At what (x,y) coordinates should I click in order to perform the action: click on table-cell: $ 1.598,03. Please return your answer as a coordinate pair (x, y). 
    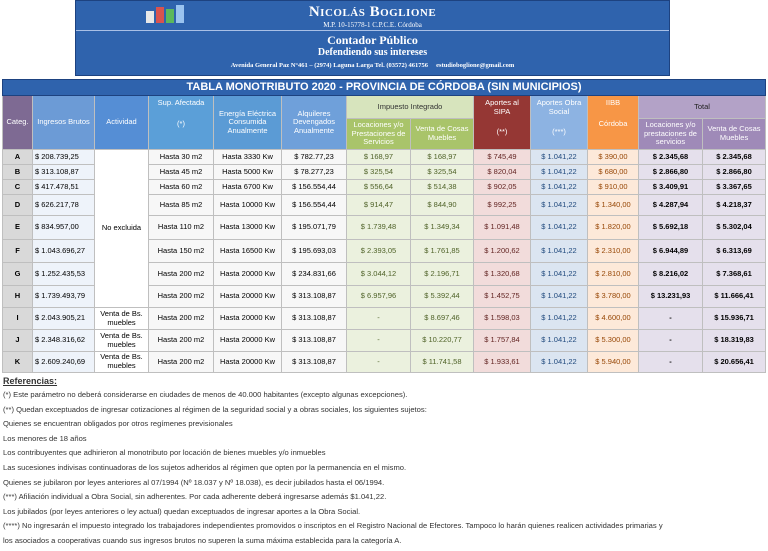
    Looking at the image, I should click on (502, 318).